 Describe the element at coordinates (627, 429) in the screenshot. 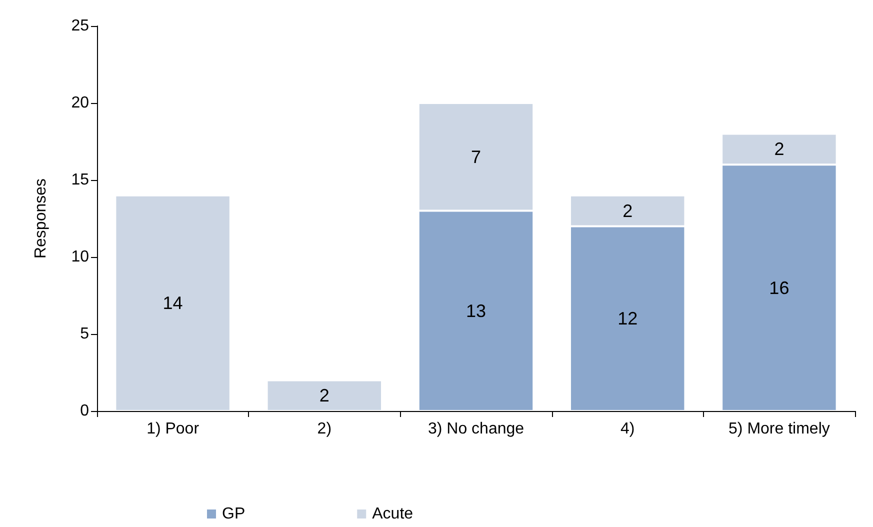

I see `x-tick-label: 4)` at that location.